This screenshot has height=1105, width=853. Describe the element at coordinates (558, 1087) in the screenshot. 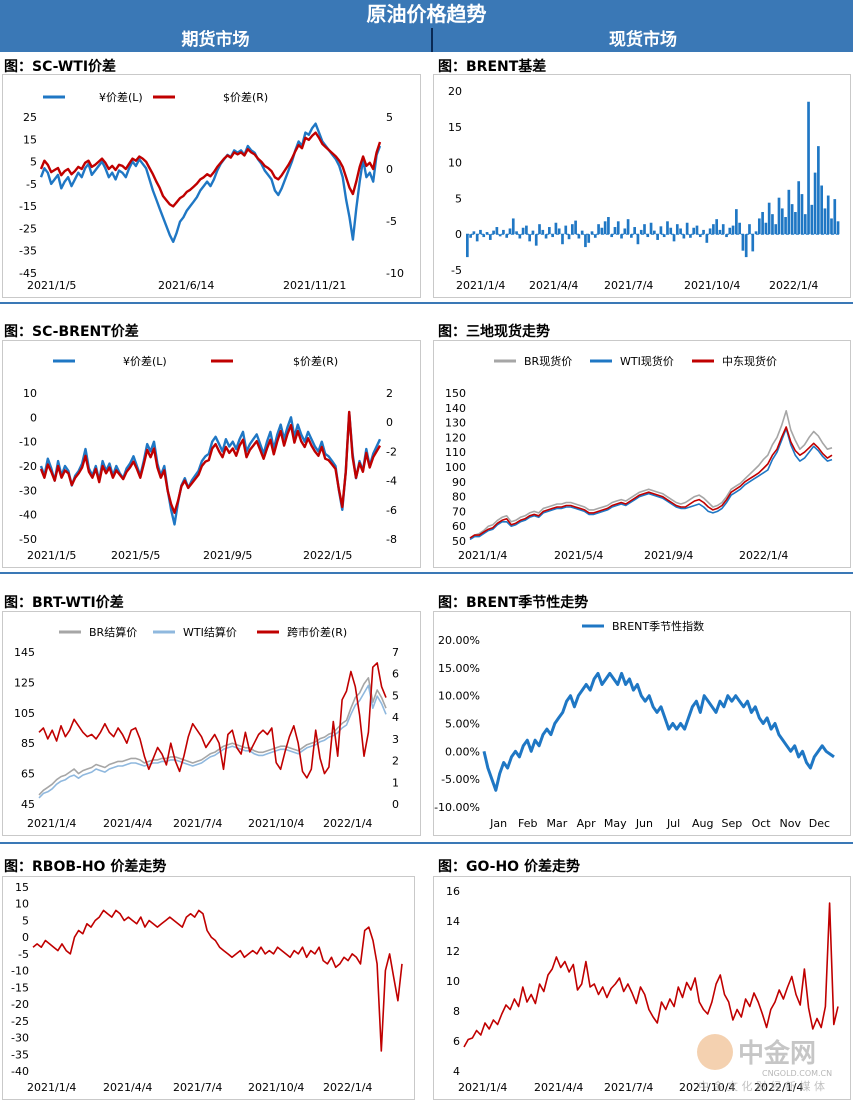

I see `x-tick-label: 2021/4/4` at that location.